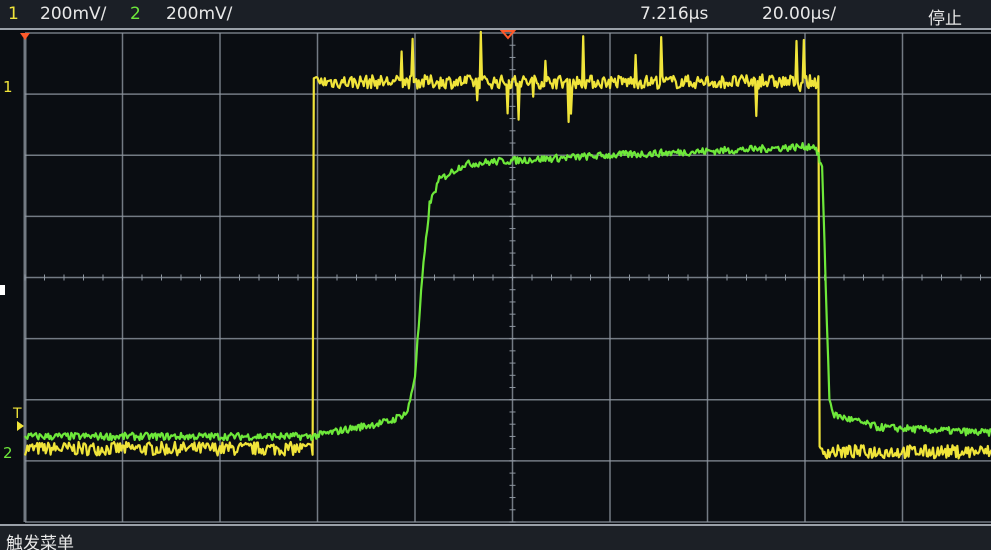 This screenshot has height=550, width=991. Describe the element at coordinates (40, 542) in the screenshot. I see `menu-title: 触发菜单` at that location.